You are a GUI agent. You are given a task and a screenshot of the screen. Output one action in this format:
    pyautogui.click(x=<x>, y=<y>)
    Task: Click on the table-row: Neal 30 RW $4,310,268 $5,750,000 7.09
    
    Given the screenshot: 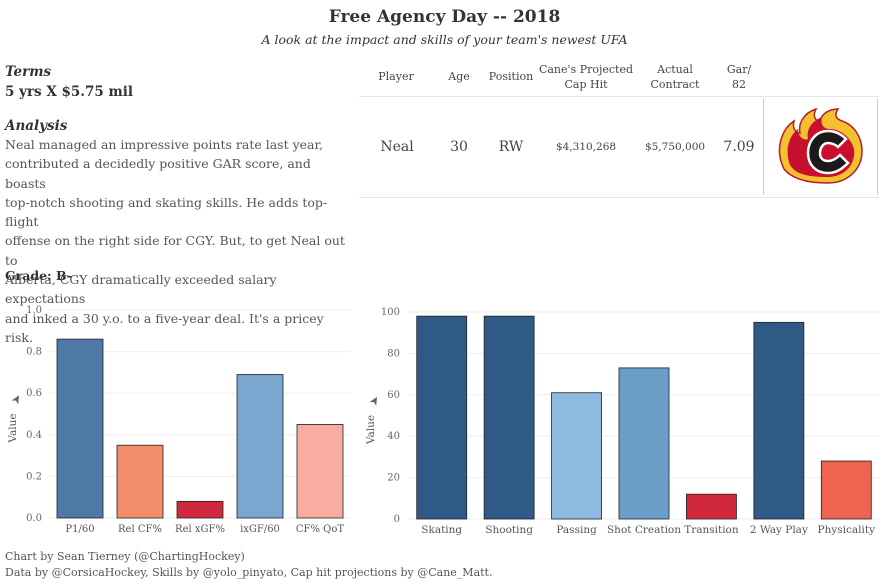 What is the action you would take?
    pyautogui.click(x=619, y=147)
    